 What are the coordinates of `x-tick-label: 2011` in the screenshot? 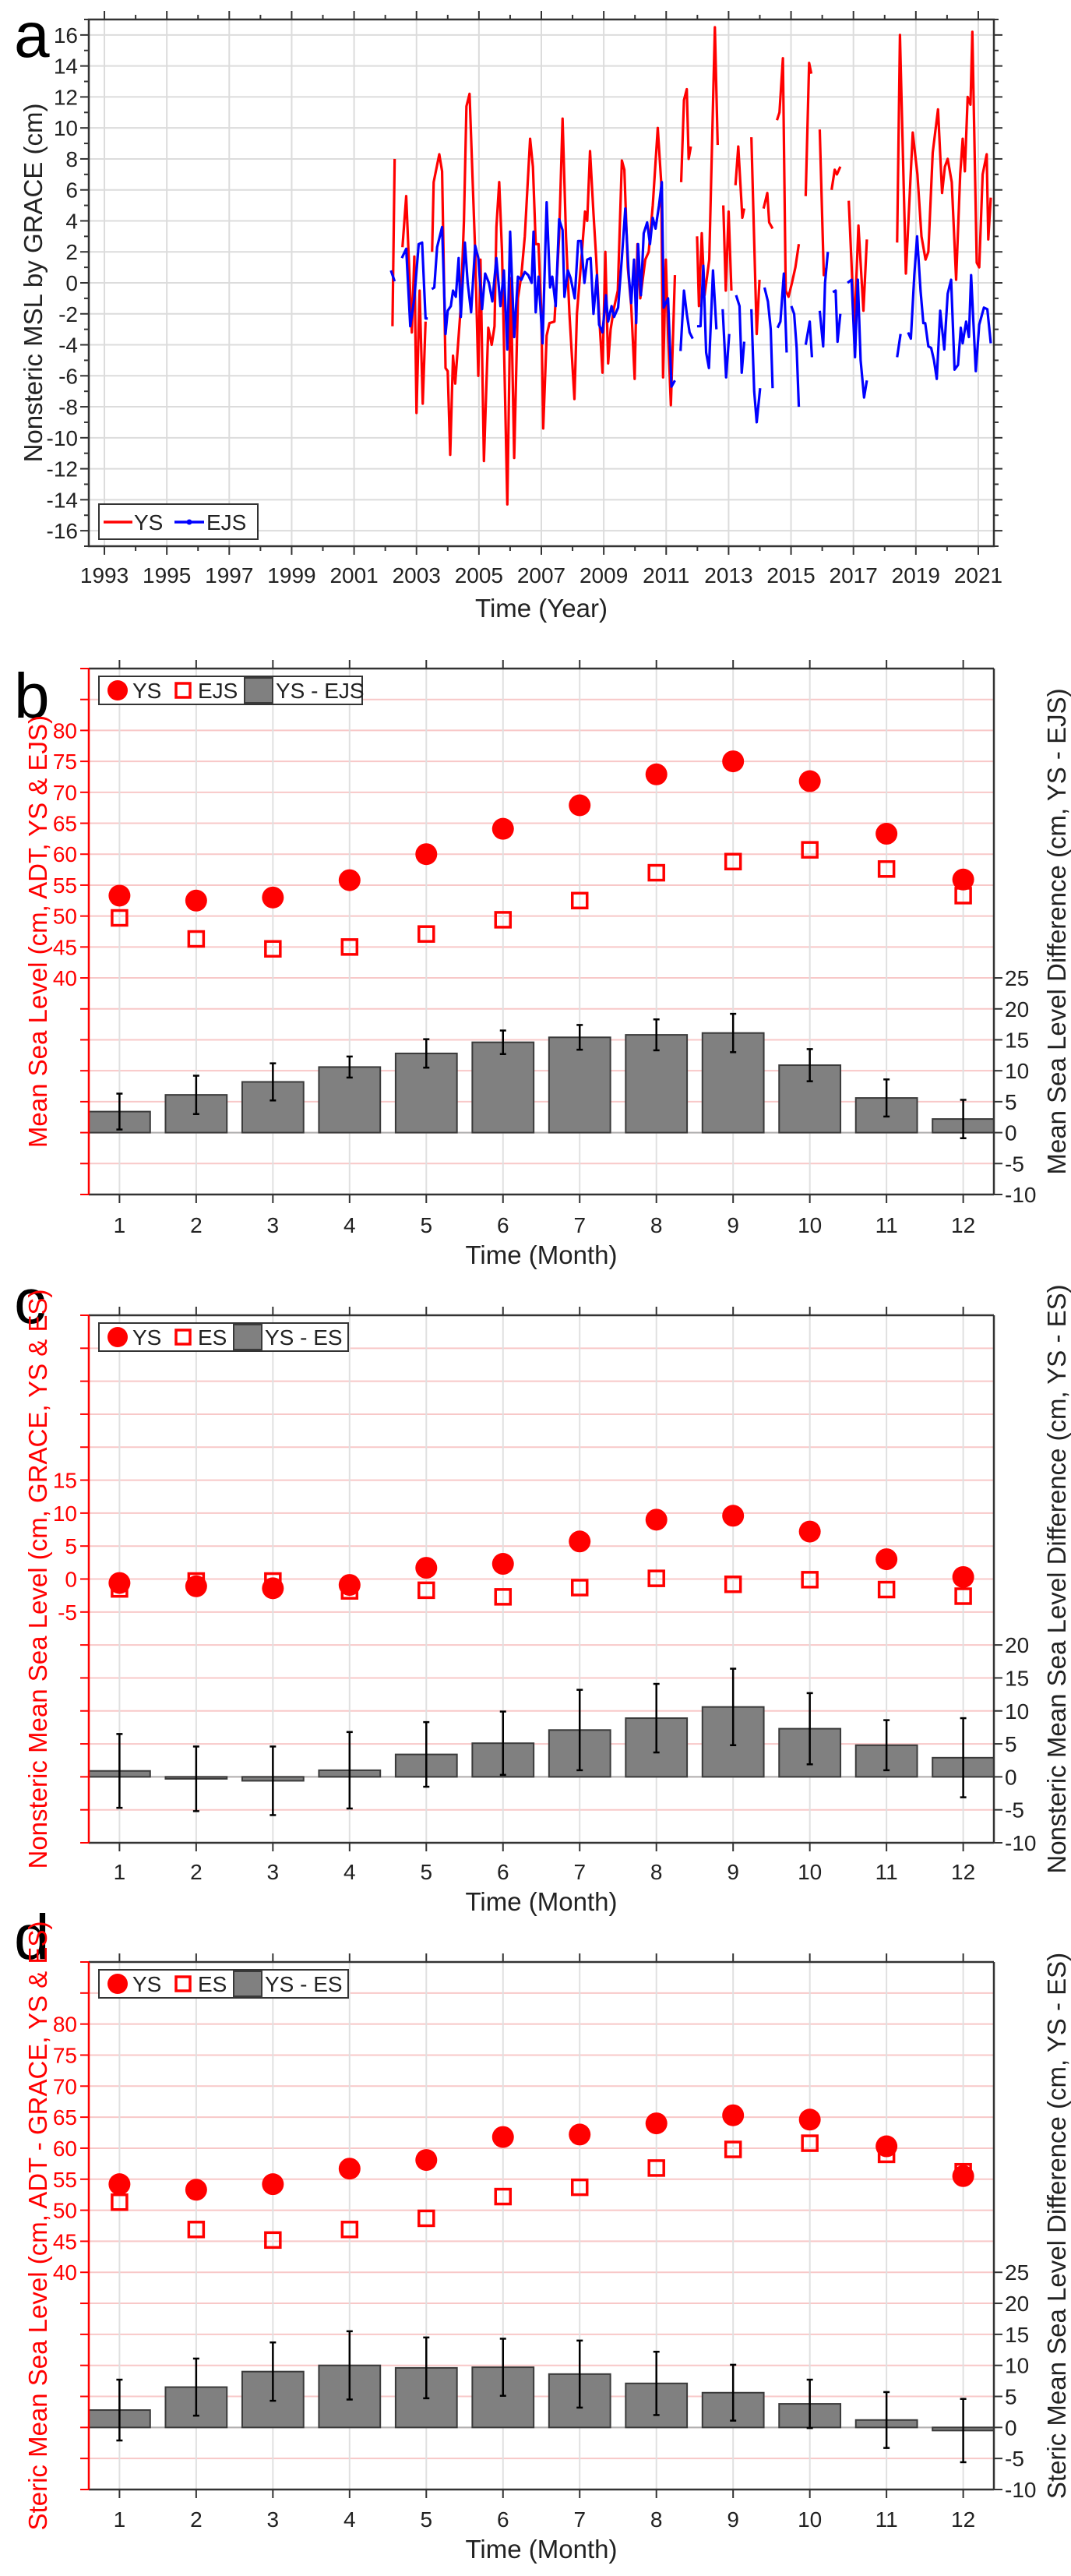 It's located at (666, 575).